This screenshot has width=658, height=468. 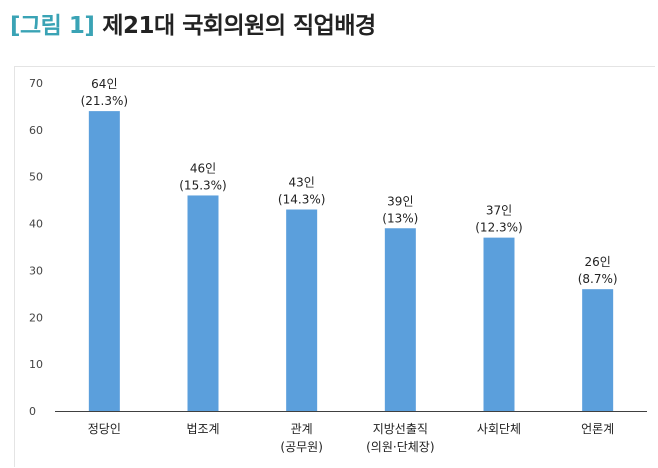 I want to click on x-tick-label: (의원·단체장), so click(x=400, y=447).